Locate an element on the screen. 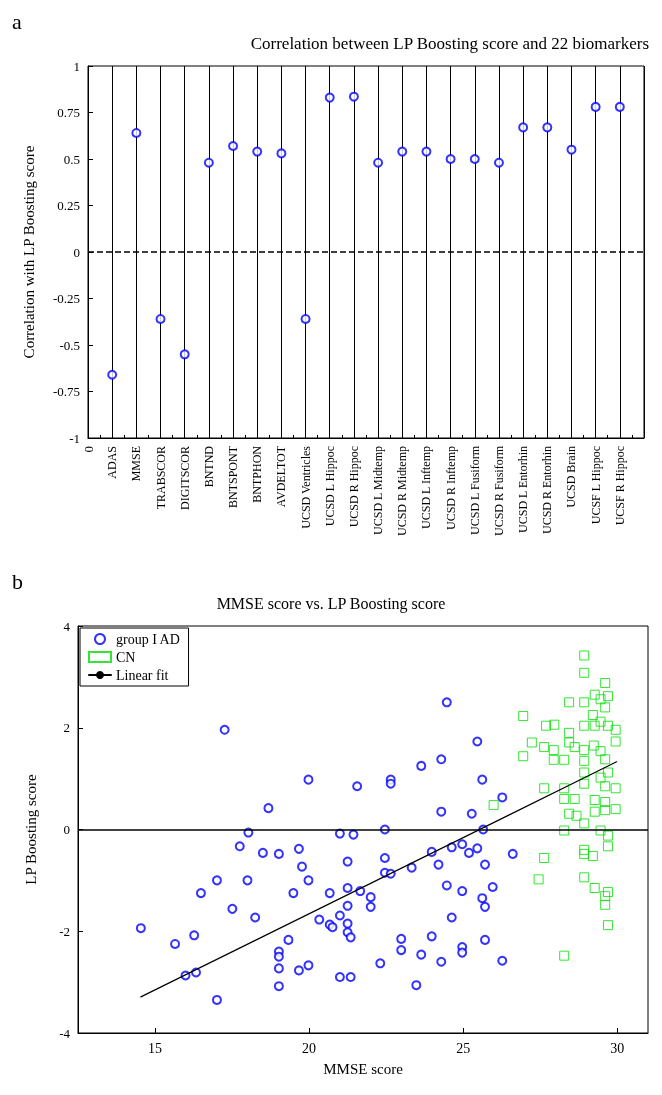  x-tick-label: UCSD L Midtemp is located at coordinates (378, 490).